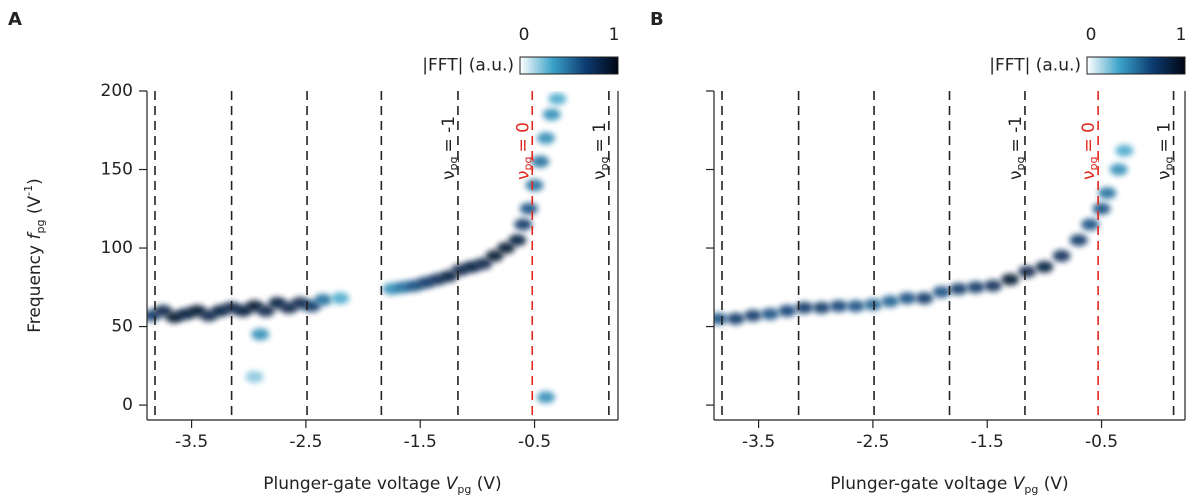  I want to click on y-label-sup: -1, so click(28, 190).